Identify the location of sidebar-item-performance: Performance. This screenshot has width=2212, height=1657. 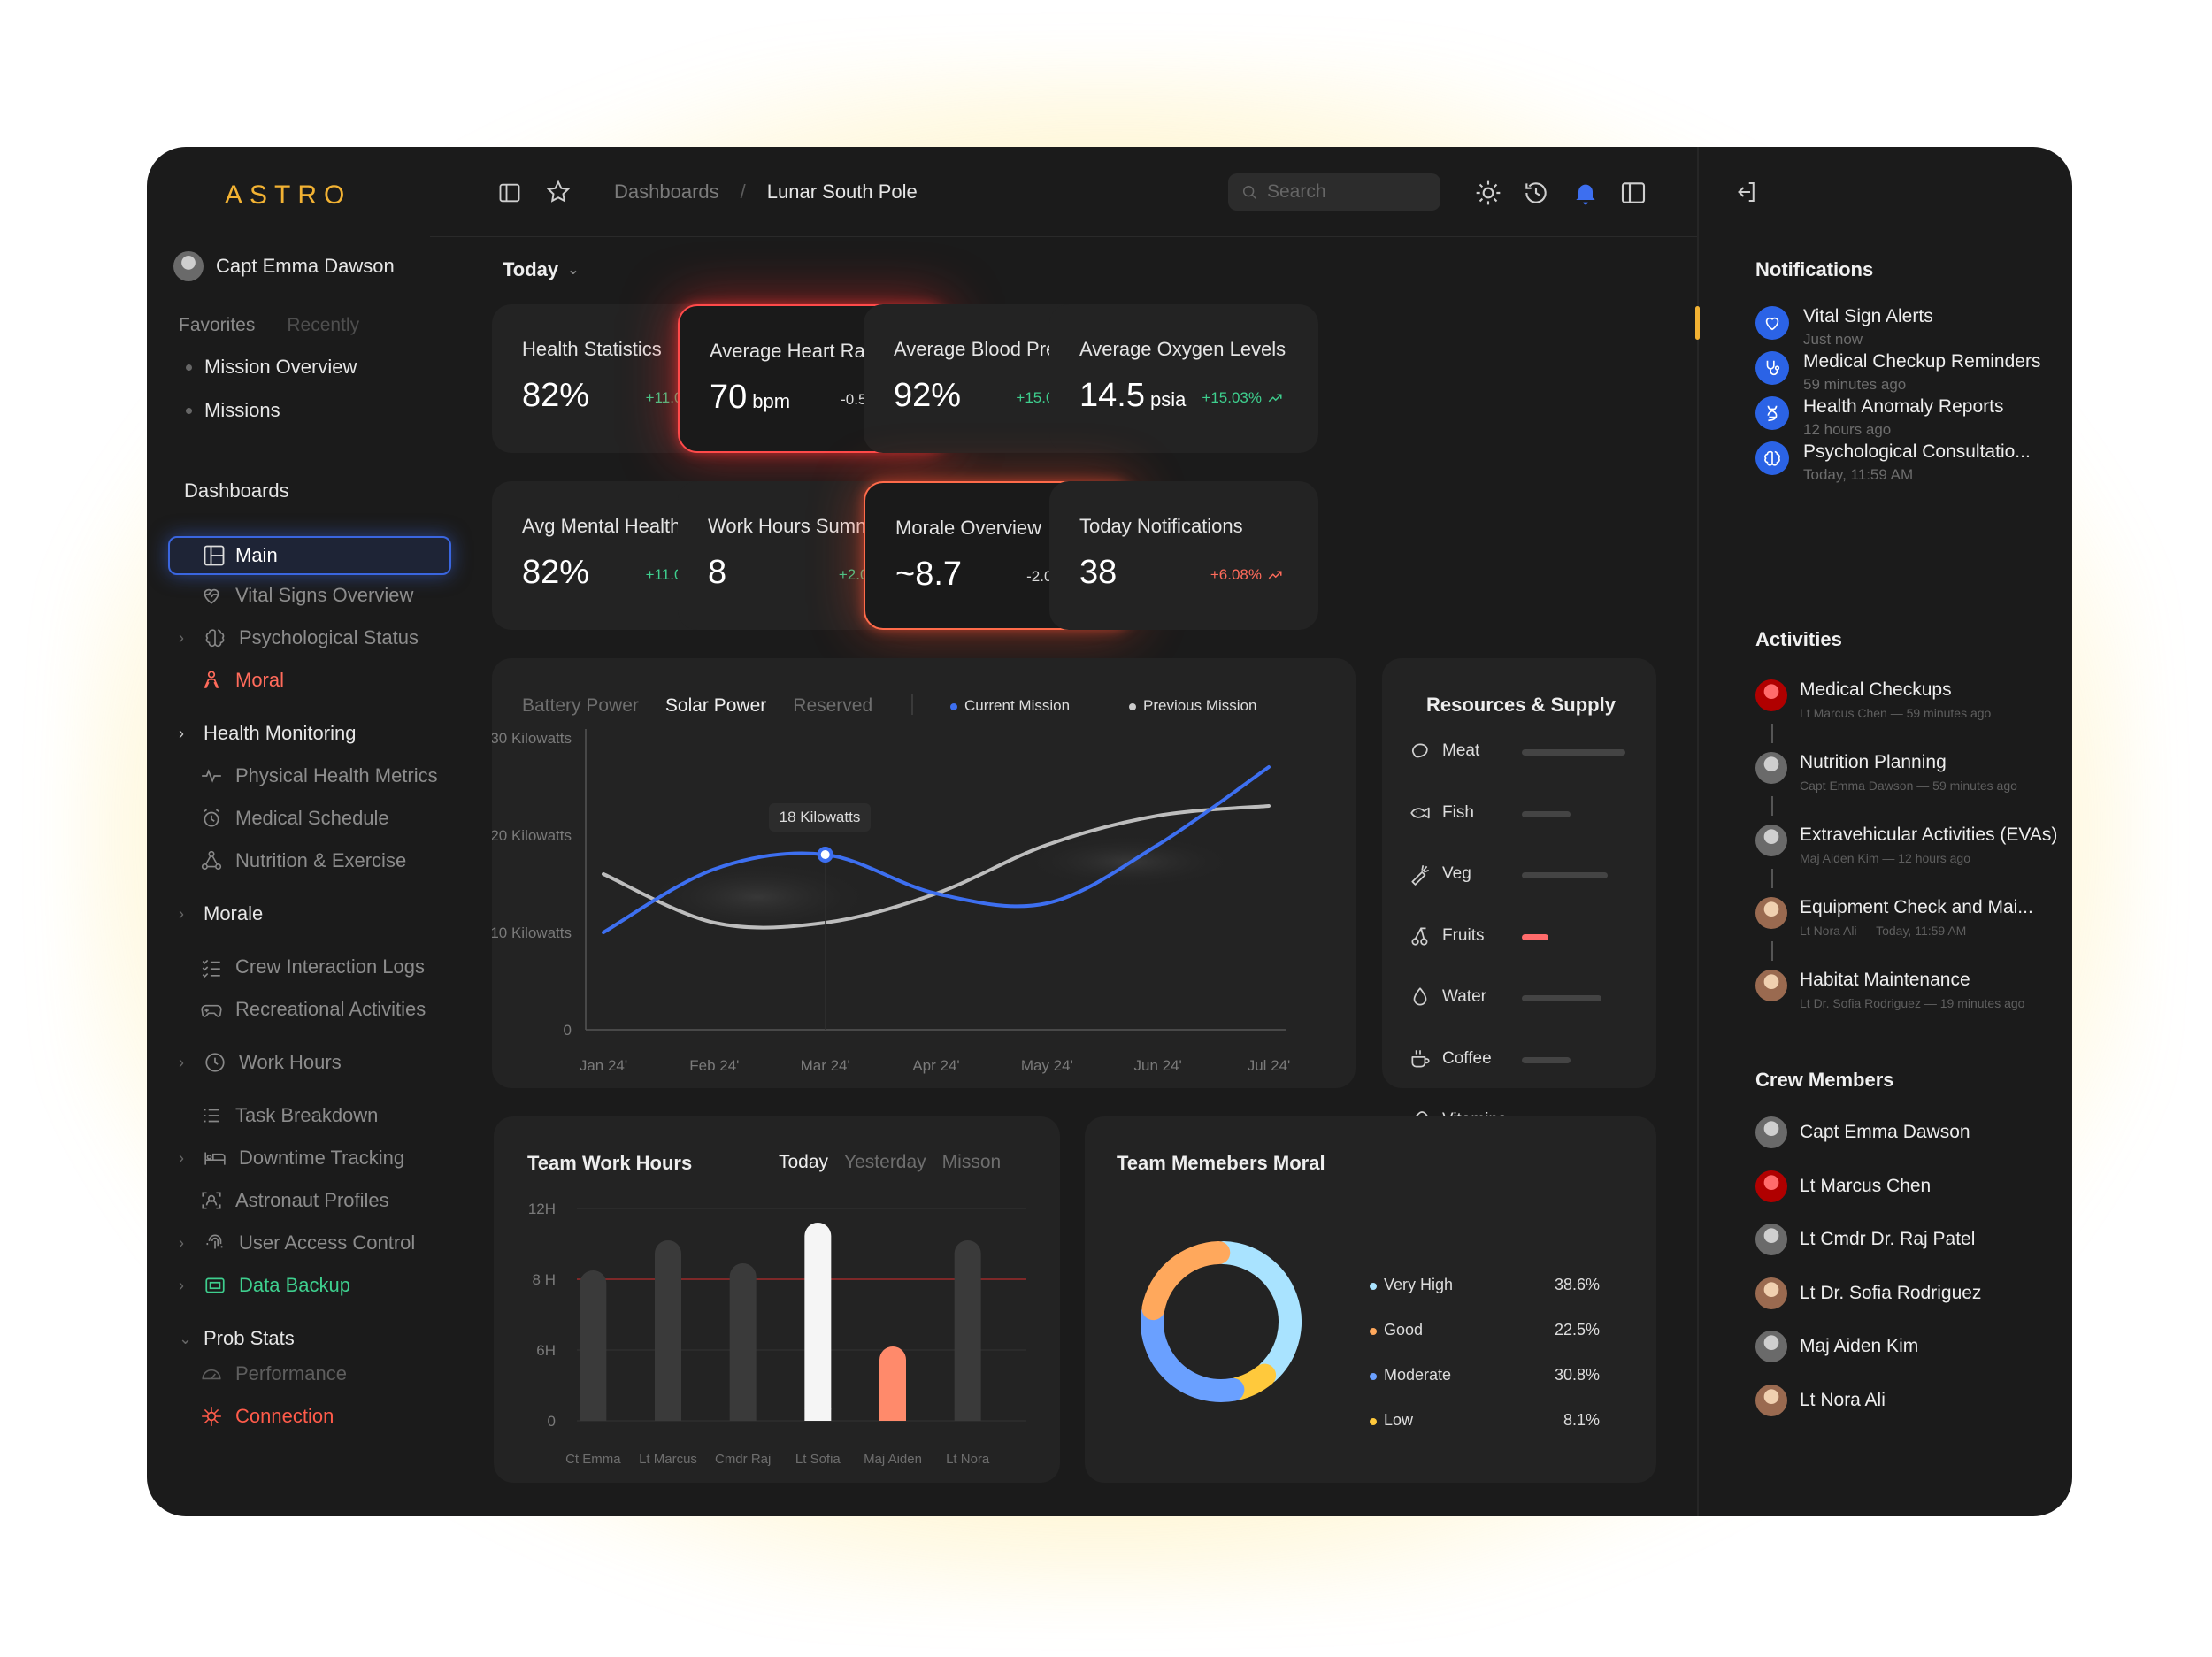
(274, 1374).